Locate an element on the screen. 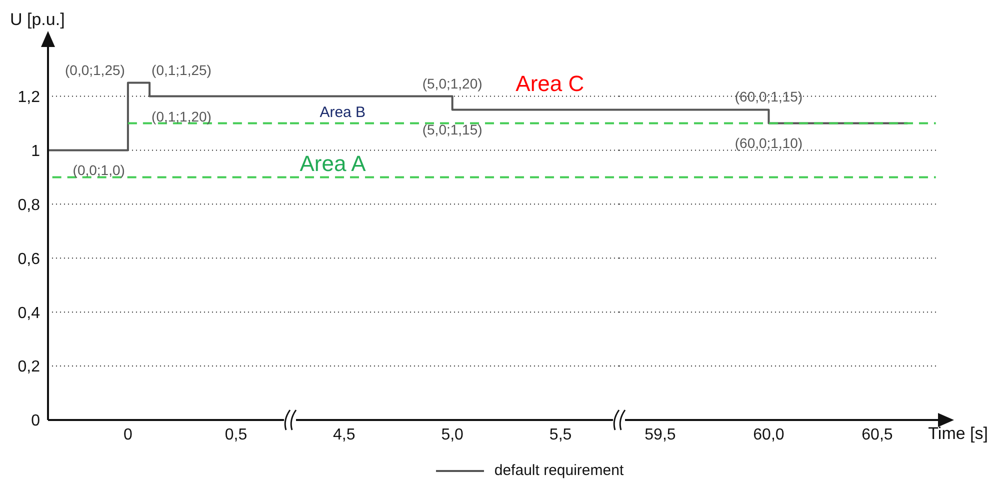 The image size is (1000, 500). annotation: (0,1;1,20) is located at coordinates (182, 116).